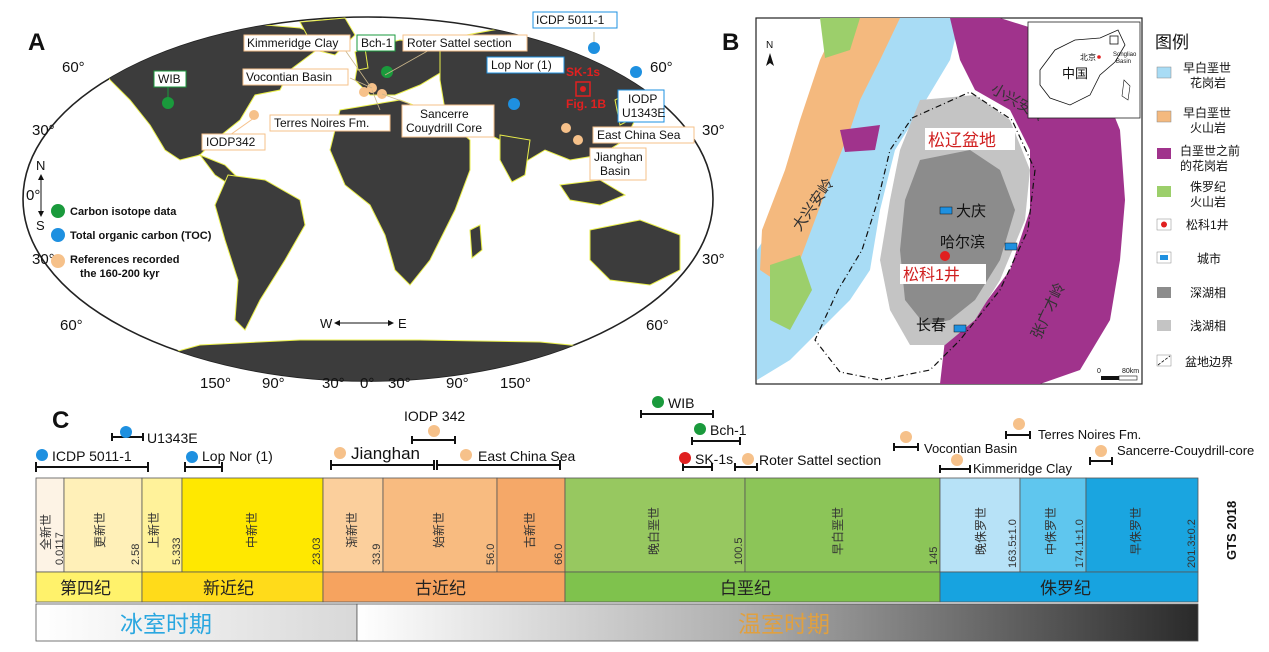  I want to click on record-bars, so click(574, 441).